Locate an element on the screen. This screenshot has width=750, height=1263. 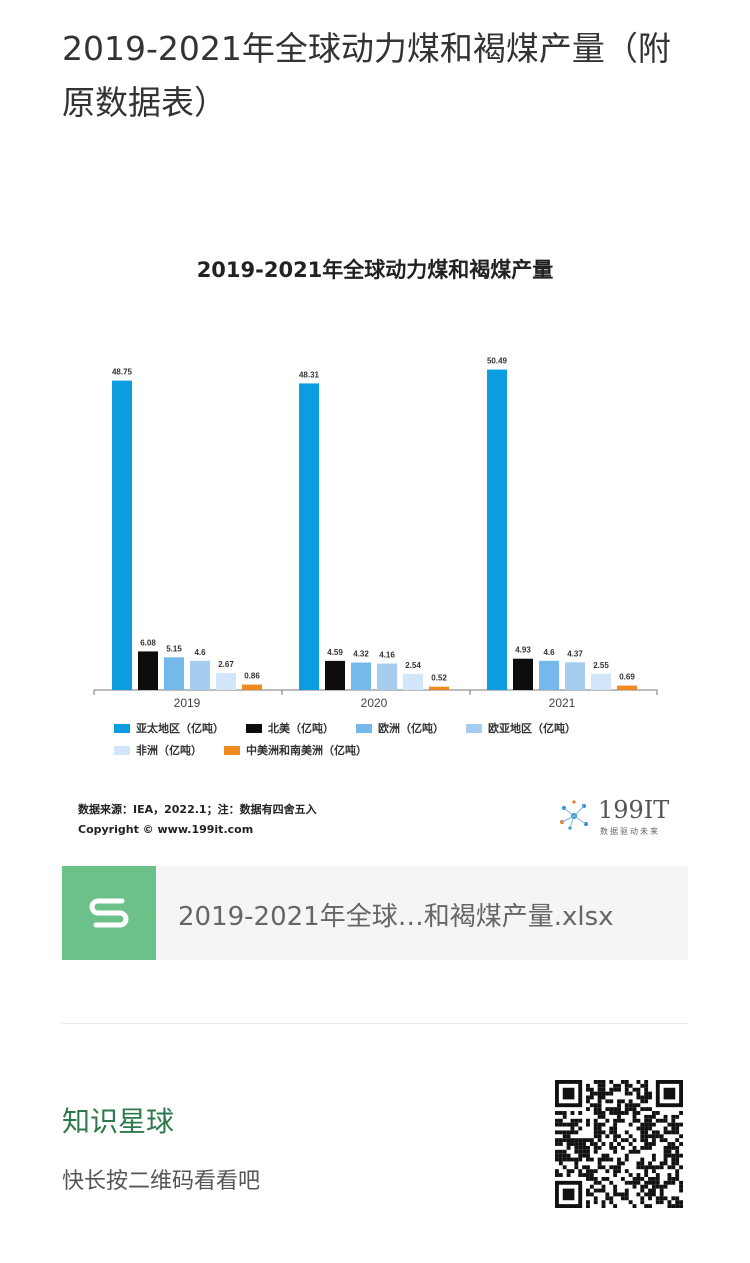
199it-logo: 199IT 数据驱动未来 is located at coordinates (619, 818).